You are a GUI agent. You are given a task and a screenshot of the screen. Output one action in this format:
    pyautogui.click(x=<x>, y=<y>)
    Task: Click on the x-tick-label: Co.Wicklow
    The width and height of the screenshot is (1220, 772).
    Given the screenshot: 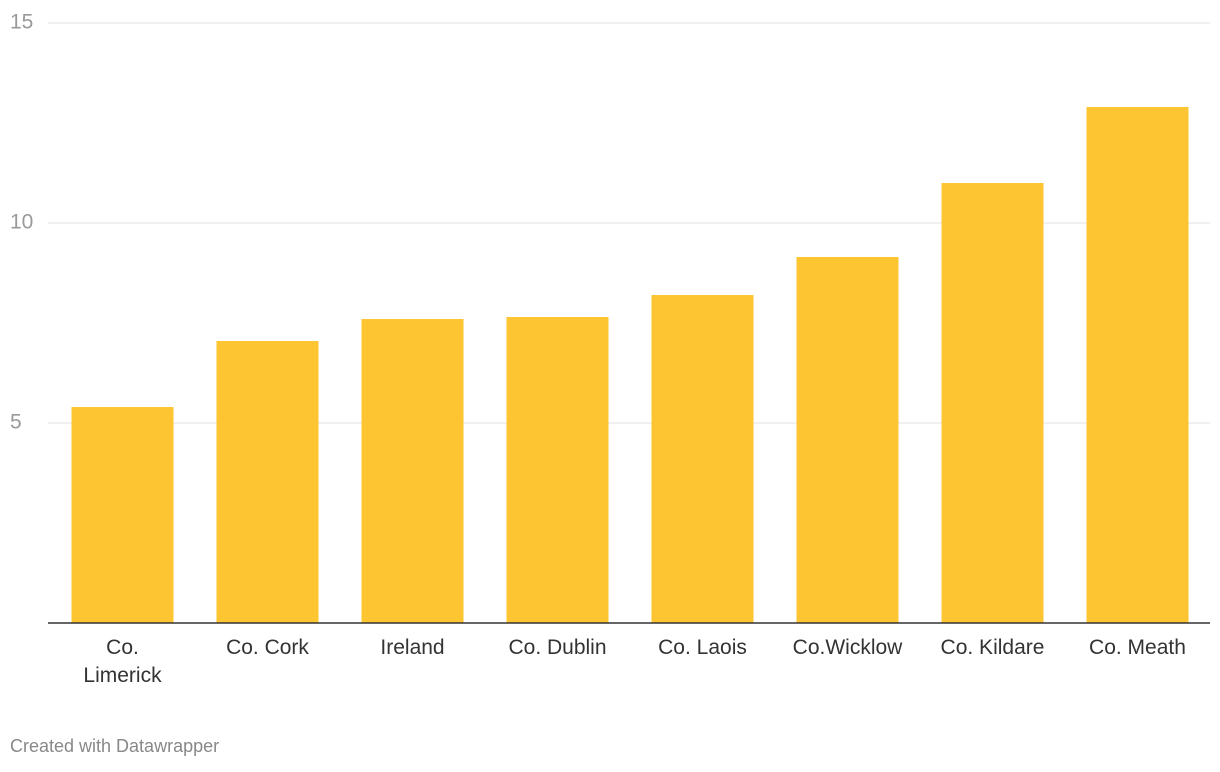 What is the action you would take?
    pyautogui.click(x=847, y=647)
    